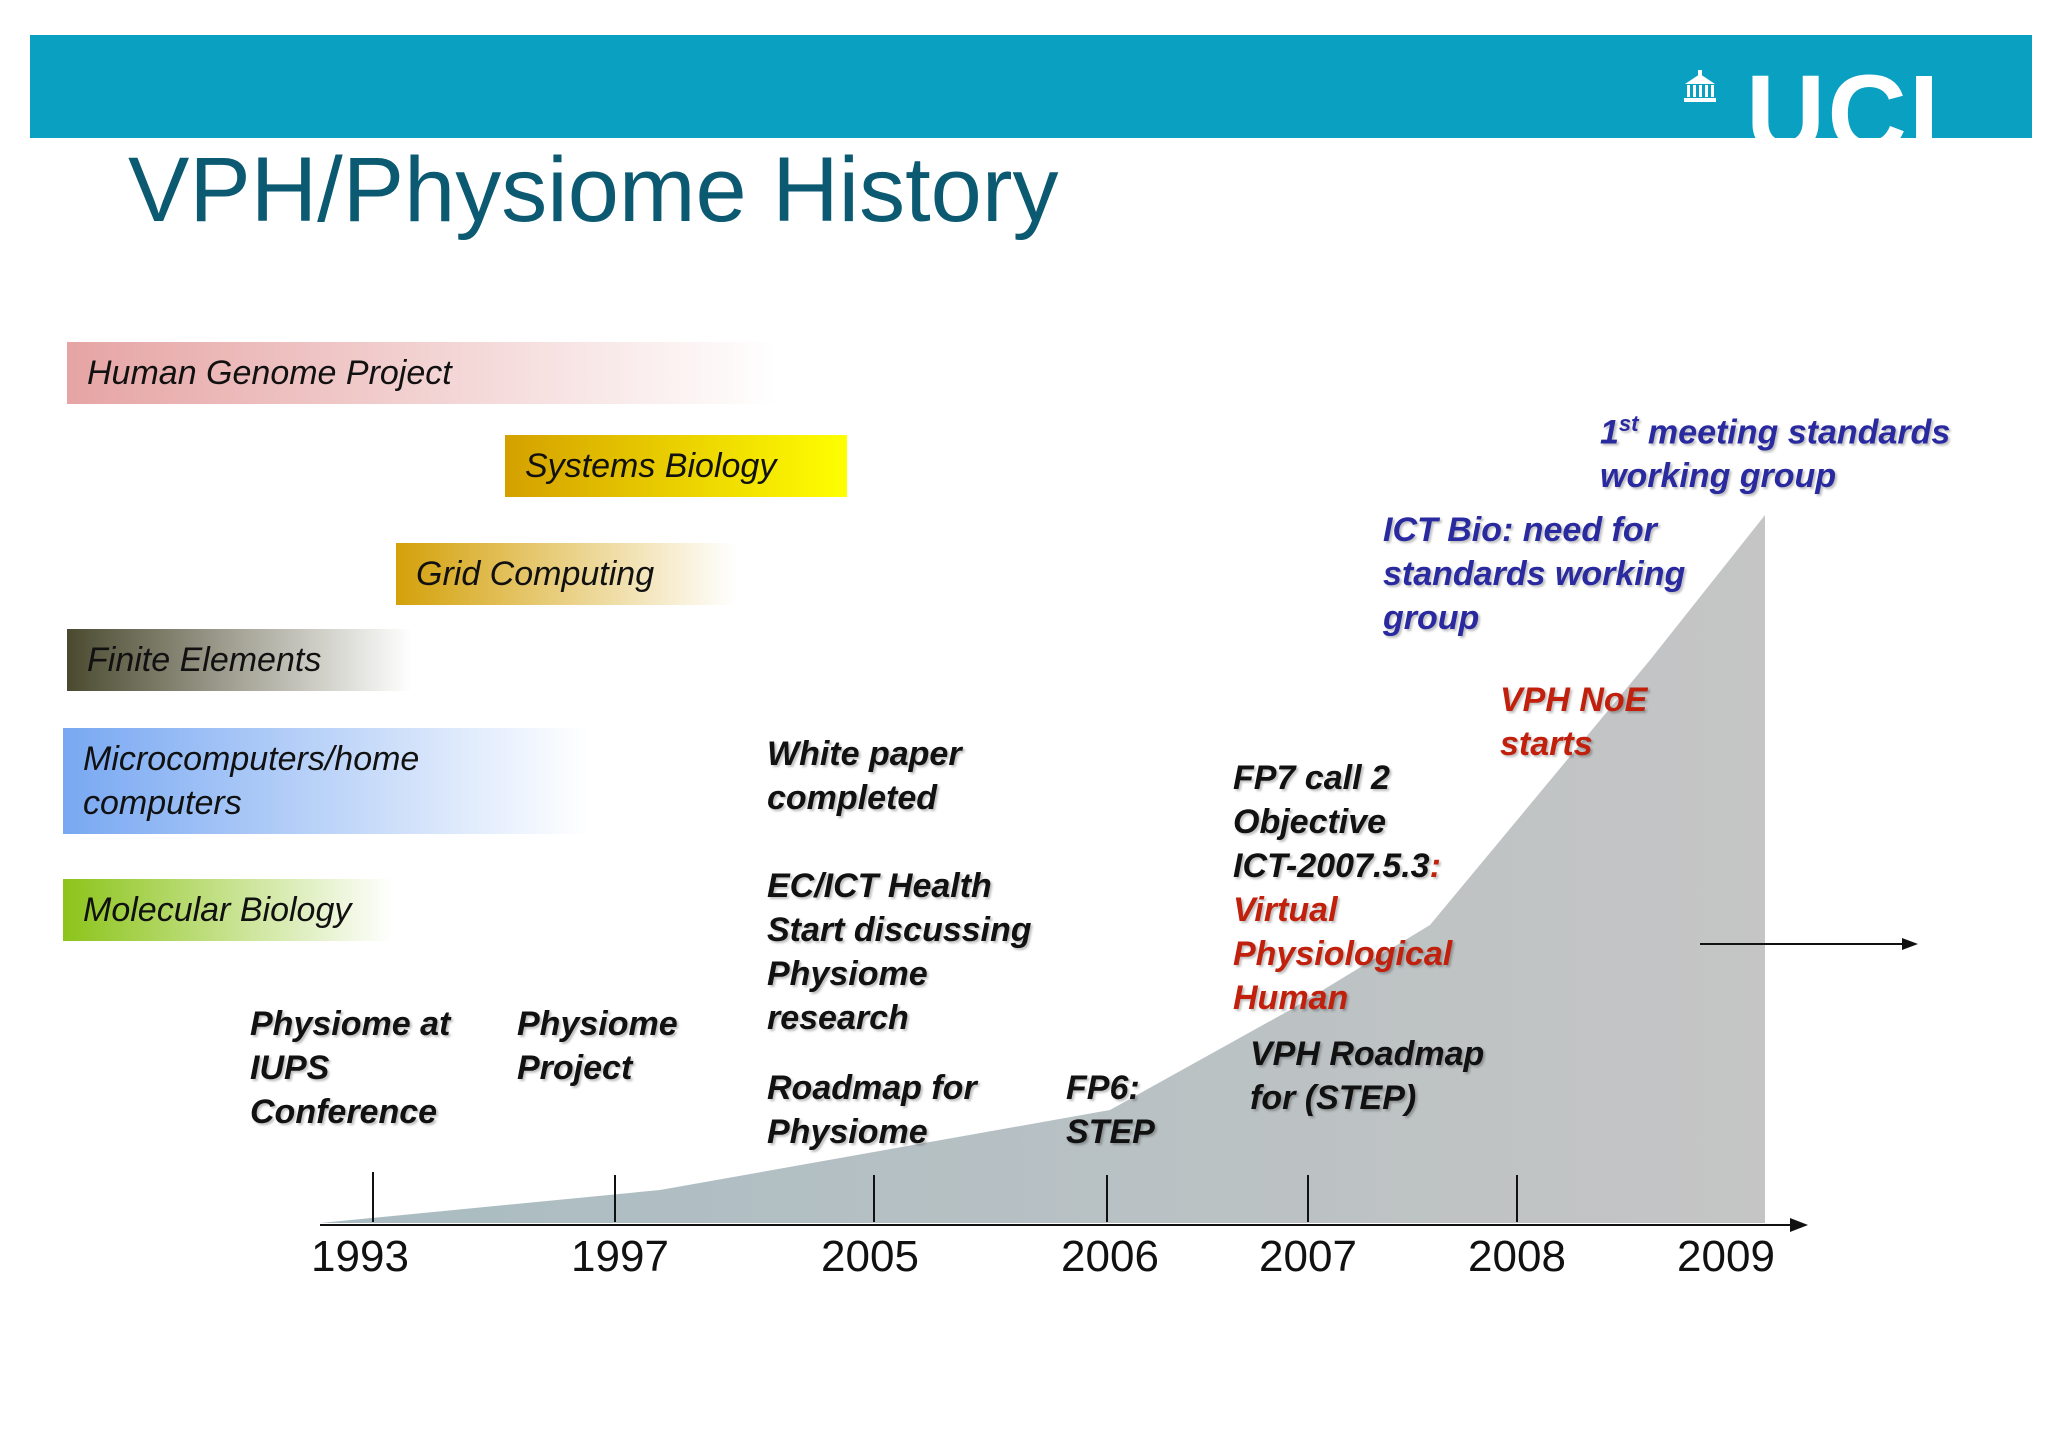 The image size is (2048, 1447). I want to click on band-molecular-biology: Molecular Biology, so click(228, 910).